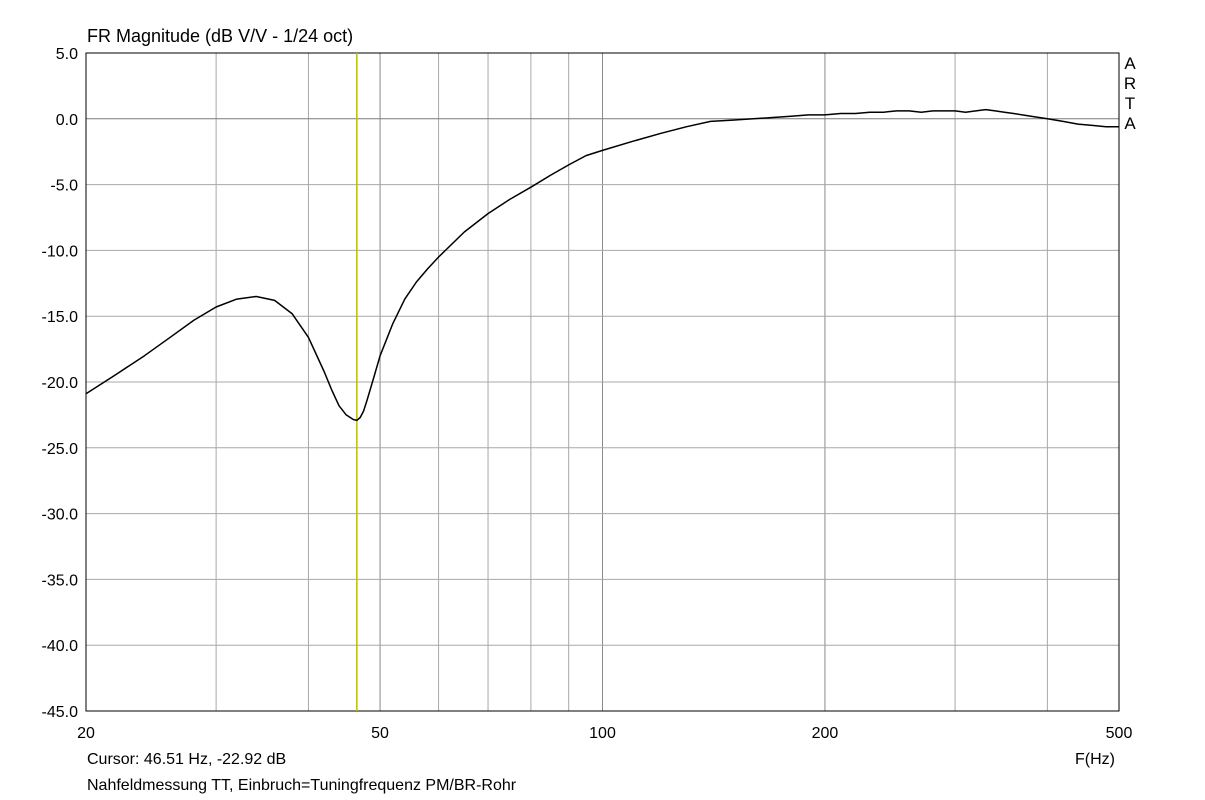  Describe the element at coordinates (1130, 83) in the screenshot. I see `watermark-letter: R` at that location.